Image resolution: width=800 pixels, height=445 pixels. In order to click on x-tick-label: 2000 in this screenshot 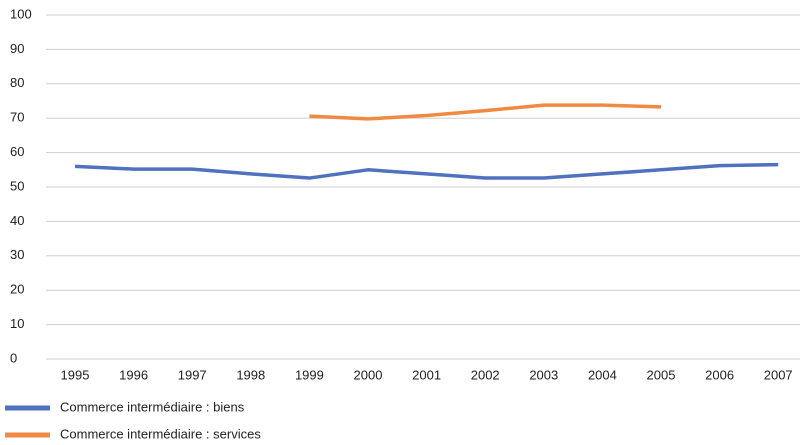, I will do `click(368, 374)`.